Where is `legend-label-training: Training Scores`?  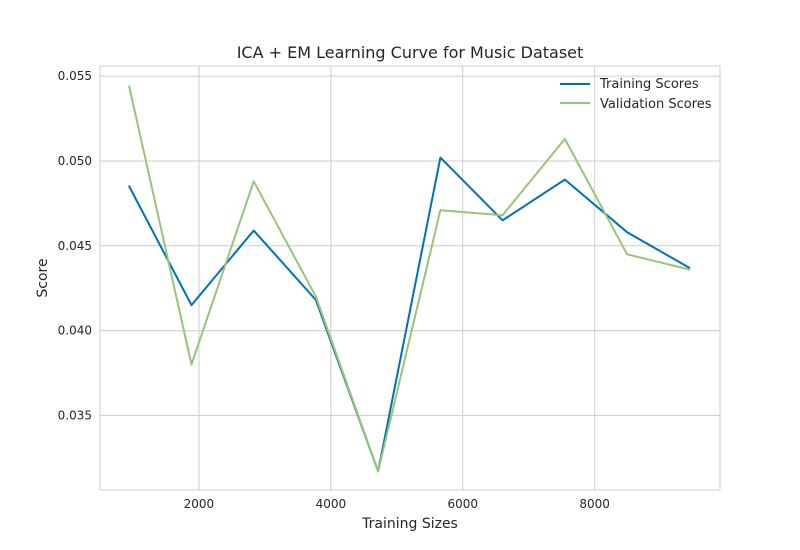
legend-label-training: Training Scores is located at coordinates (649, 84).